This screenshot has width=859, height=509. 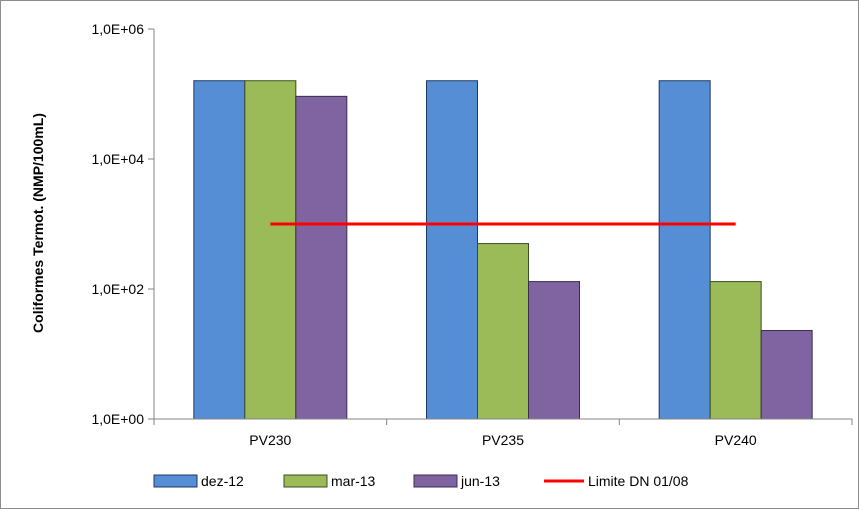 What do you see at coordinates (684, 250) in the screenshot?
I see `bar-dez-12-PV240` at bounding box center [684, 250].